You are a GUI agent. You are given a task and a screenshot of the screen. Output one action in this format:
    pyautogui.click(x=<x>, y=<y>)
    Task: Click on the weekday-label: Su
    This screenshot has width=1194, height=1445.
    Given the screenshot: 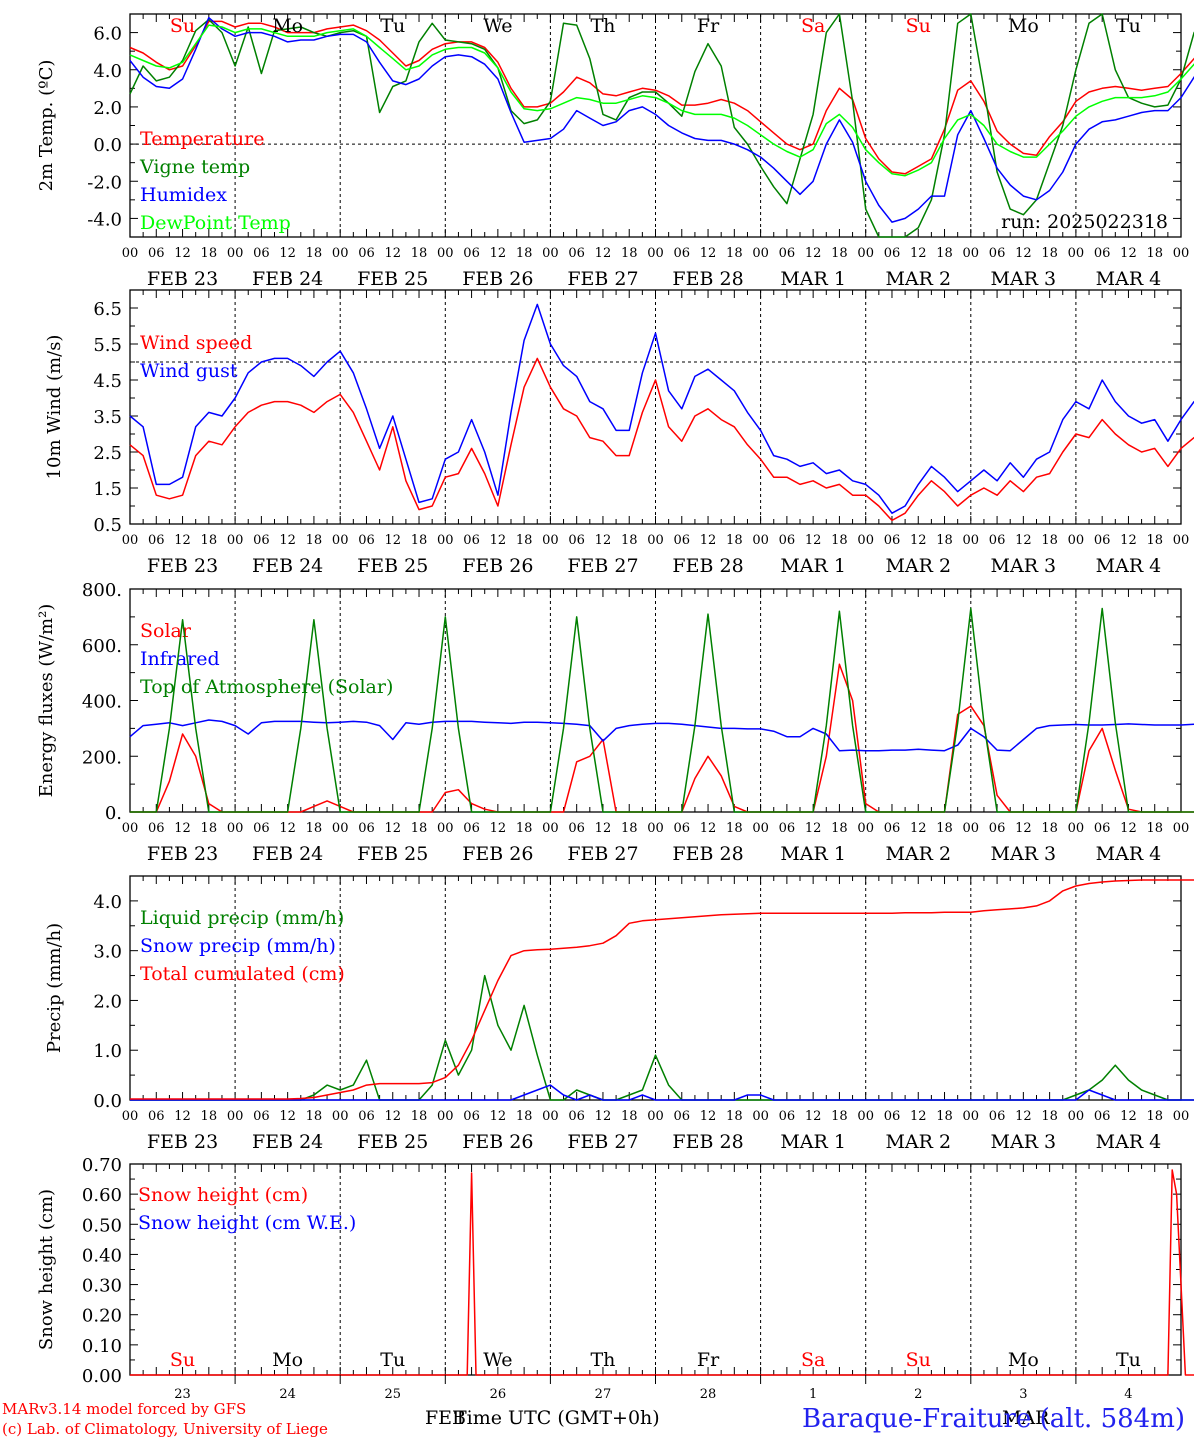 What is the action you would take?
    pyautogui.click(x=182, y=26)
    